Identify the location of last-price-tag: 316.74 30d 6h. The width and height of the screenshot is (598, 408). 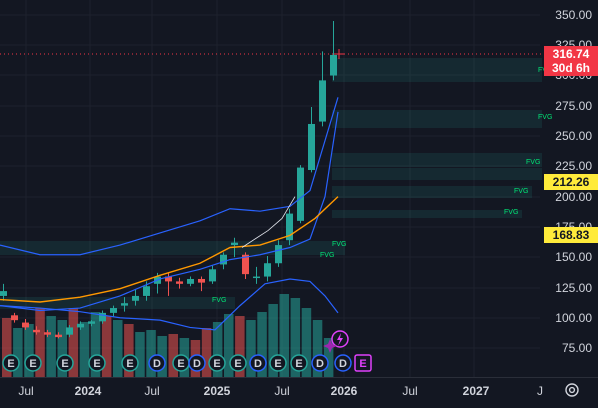
(571, 61).